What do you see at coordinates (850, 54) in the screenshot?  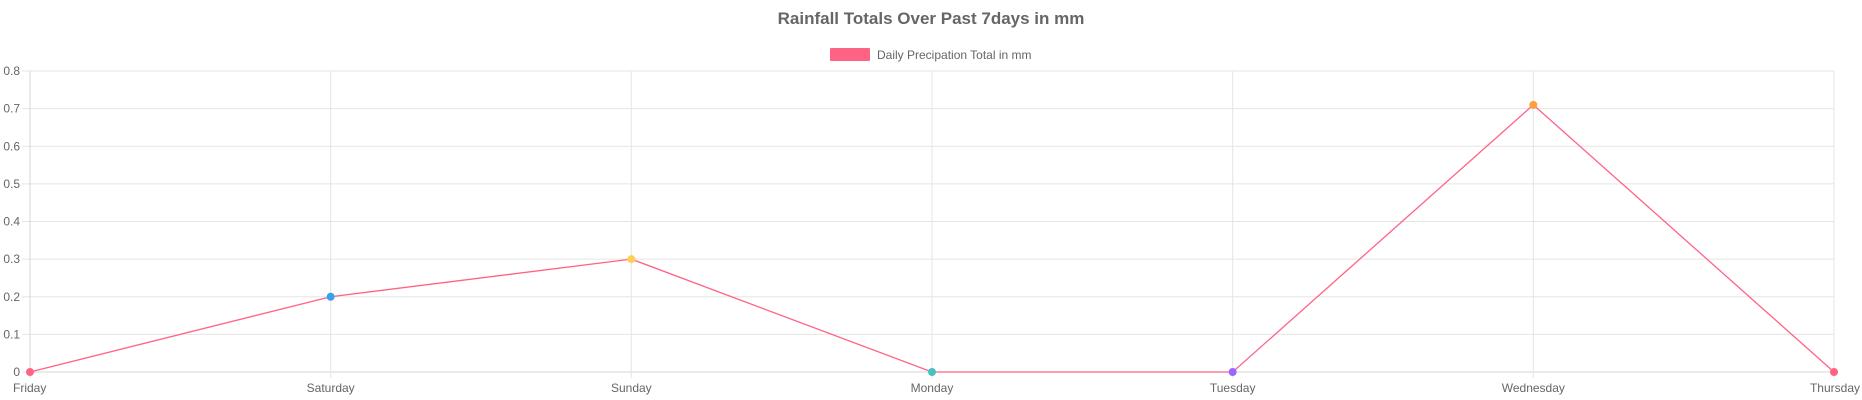 I see `legend-swatch` at bounding box center [850, 54].